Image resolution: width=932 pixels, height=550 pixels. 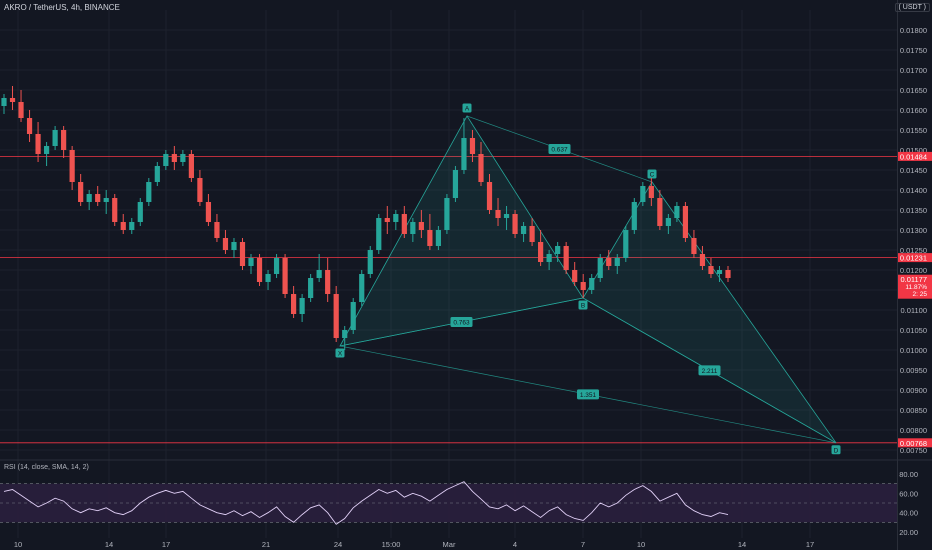 What do you see at coordinates (913, 390) in the screenshot?
I see `y-tick-label: 0.00900` at bounding box center [913, 390].